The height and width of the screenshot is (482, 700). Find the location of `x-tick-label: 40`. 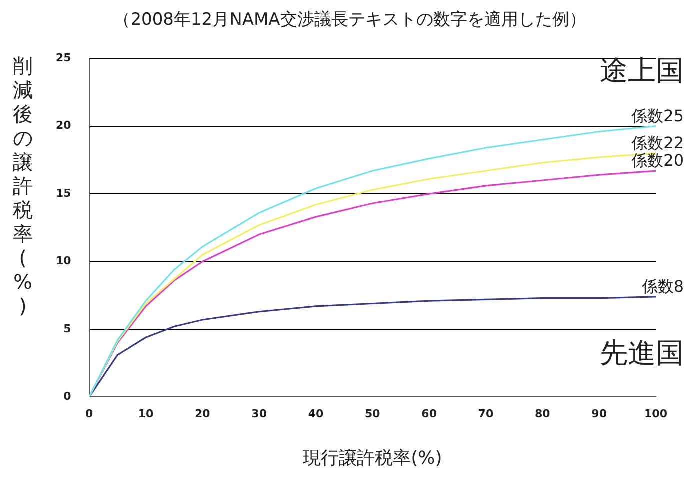

x-tick-label: 40 is located at coordinates (316, 414).